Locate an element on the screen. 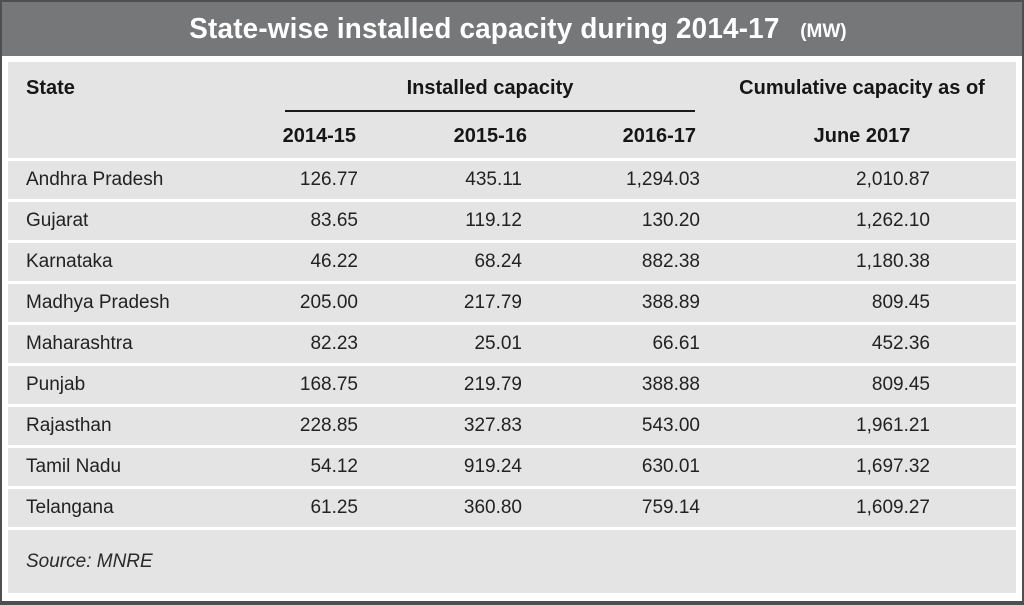 This screenshot has width=1024, height=605. column-header-state: State is located at coordinates (50, 87).